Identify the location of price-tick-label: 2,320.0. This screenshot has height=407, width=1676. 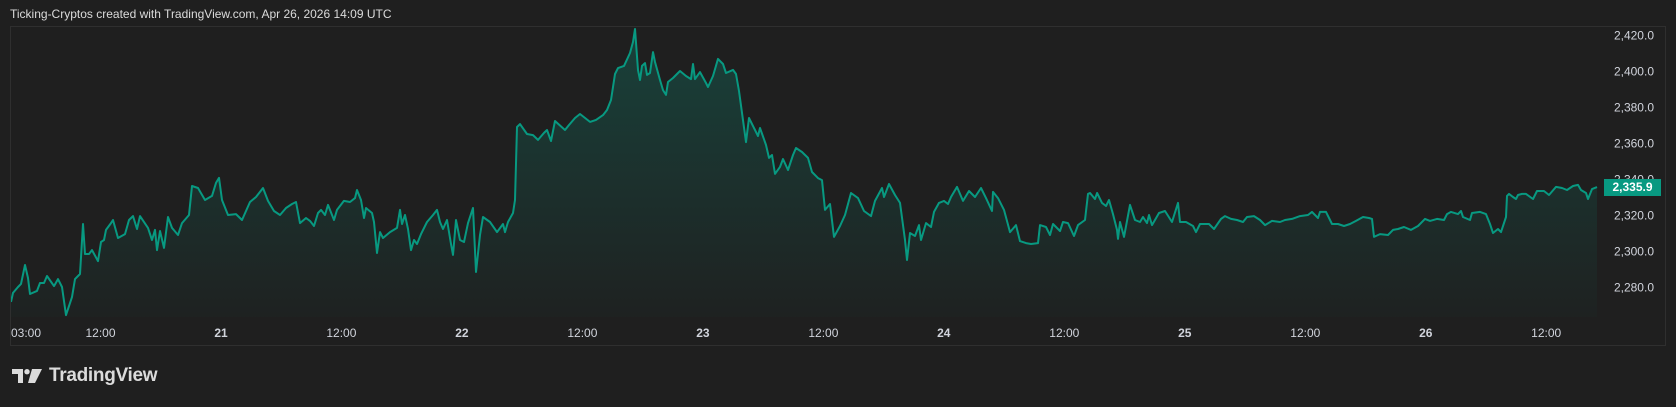
(1634, 216).